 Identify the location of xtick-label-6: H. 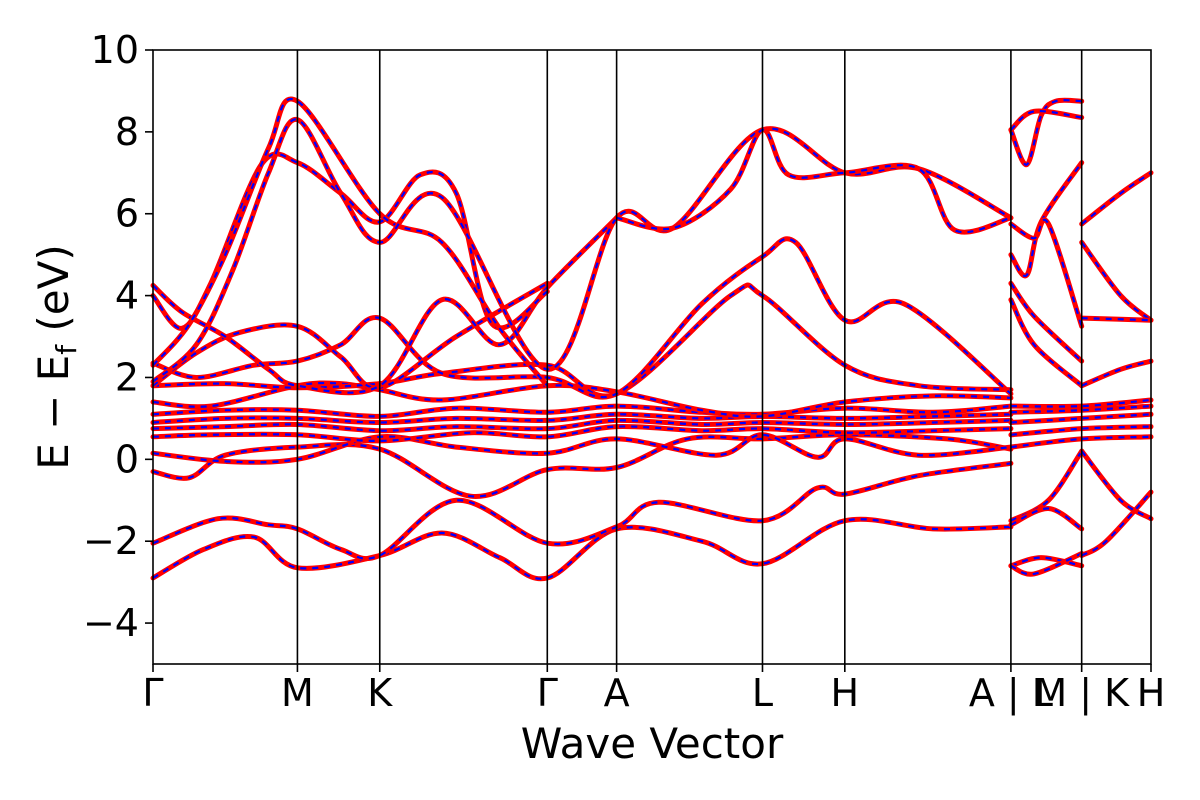
(845, 693).